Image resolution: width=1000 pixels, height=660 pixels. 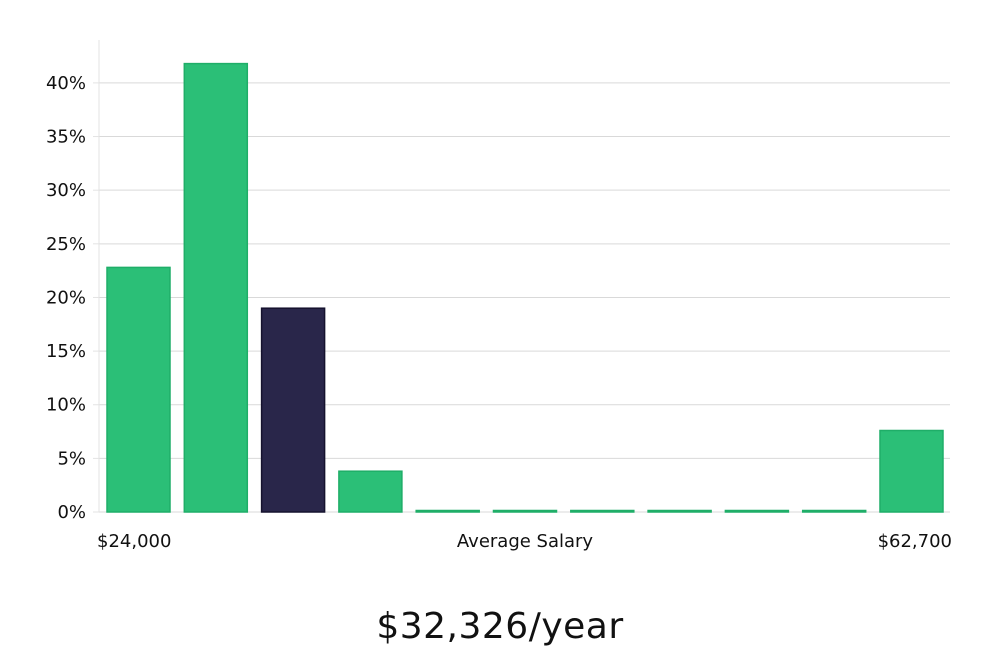 I want to click on bar-highlighted, so click(x=293, y=410).